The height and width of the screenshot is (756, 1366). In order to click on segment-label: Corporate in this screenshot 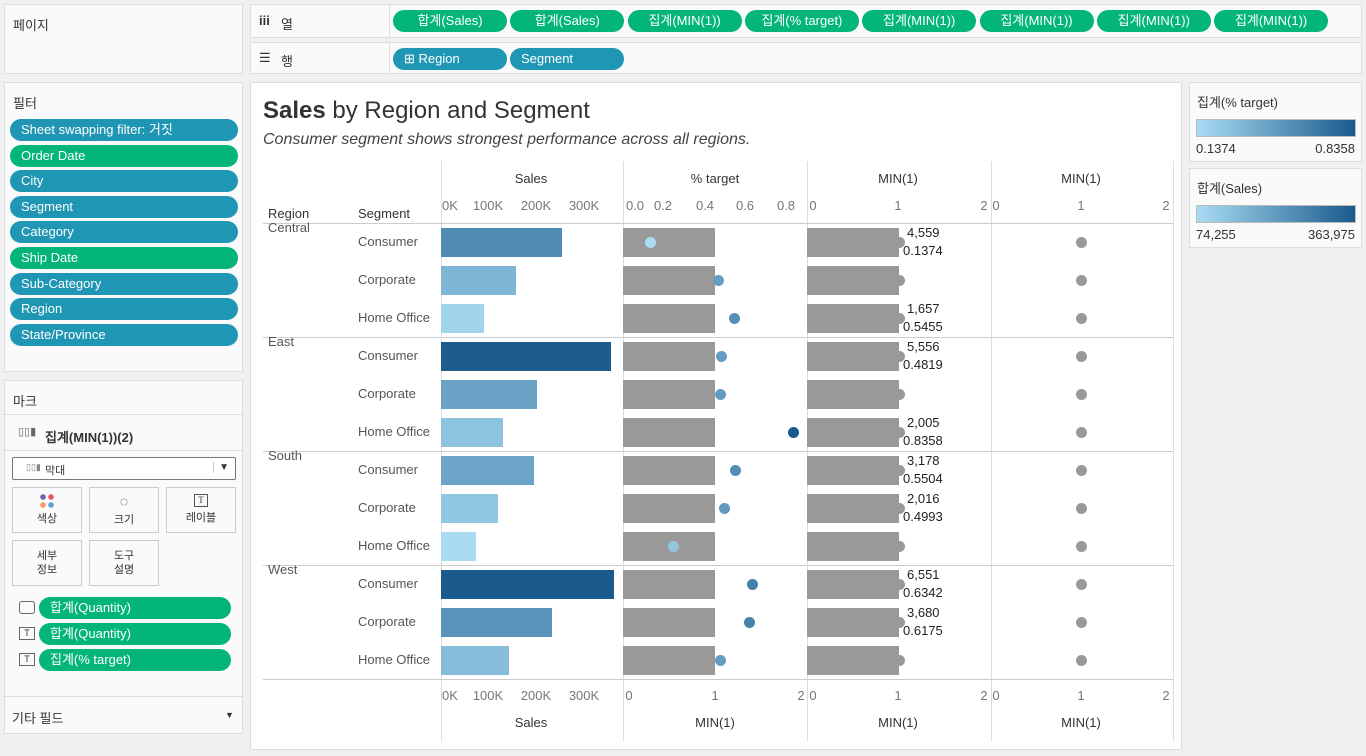, I will do `click(387, 279)`.